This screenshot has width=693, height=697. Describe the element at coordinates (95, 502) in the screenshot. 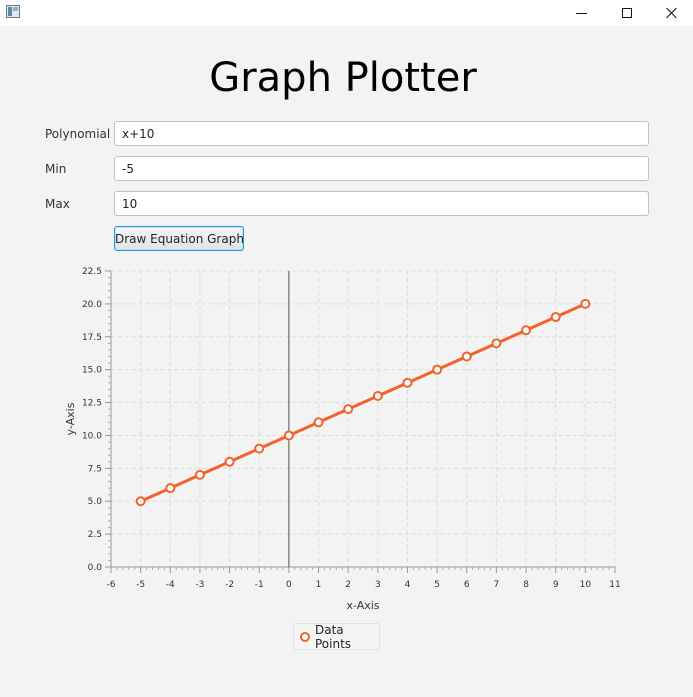

I see `y-tick-label: 5.0` at that location.